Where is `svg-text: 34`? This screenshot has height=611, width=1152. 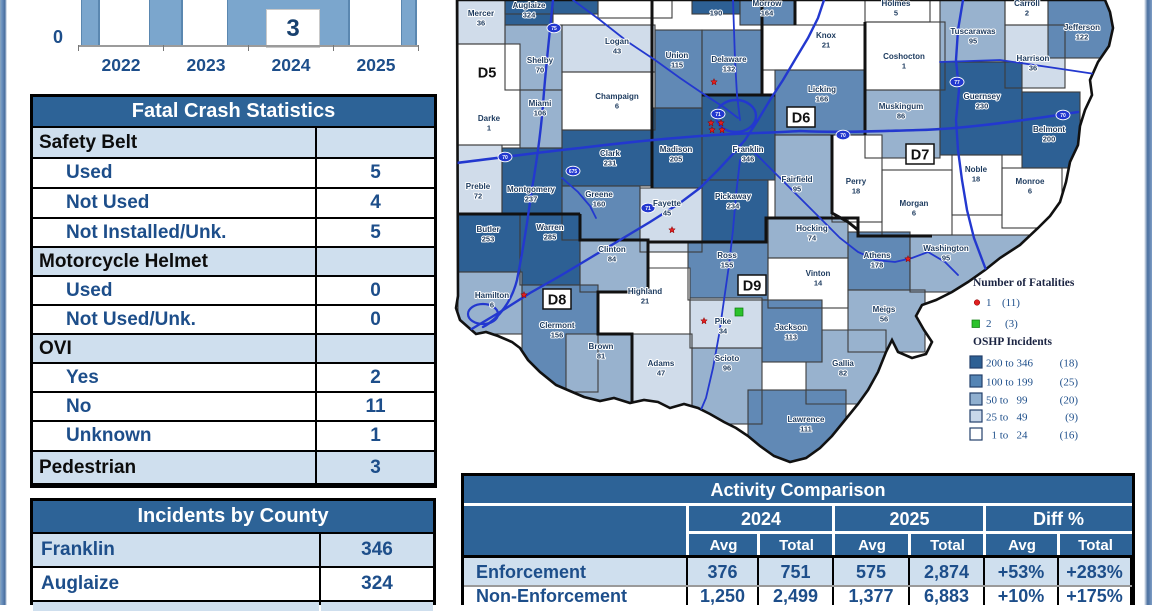
svg-text: 34 is located at coordinates (723, 331).